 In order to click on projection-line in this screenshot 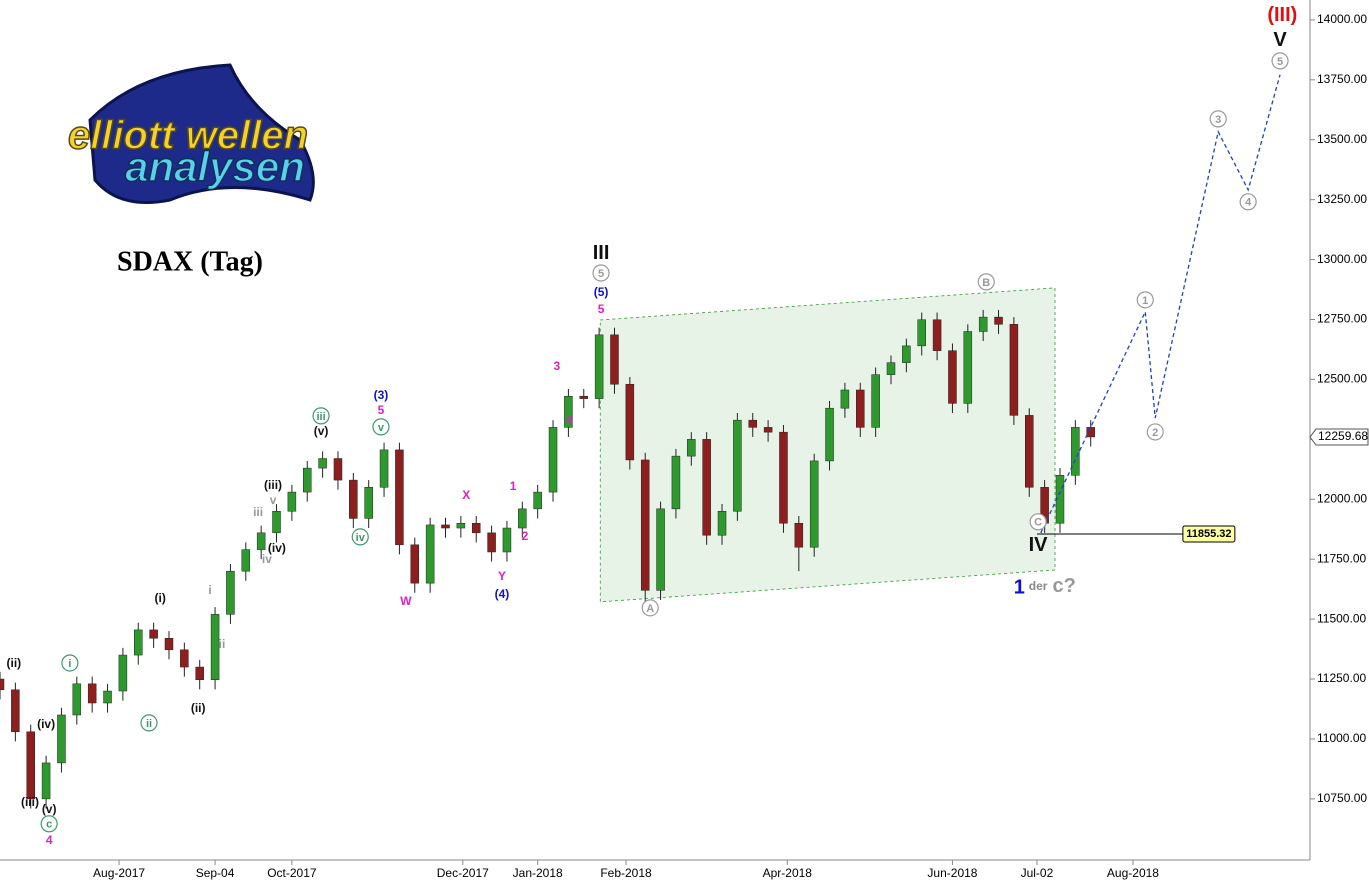, I will do `click(1160, 304)`.